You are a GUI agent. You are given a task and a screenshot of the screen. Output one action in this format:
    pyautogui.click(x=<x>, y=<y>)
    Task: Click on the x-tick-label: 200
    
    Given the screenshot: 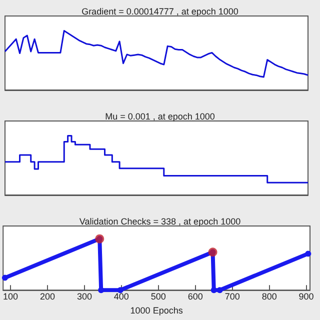 What is the action you would take?
    pyautogui.click(x=47, y=297)
    